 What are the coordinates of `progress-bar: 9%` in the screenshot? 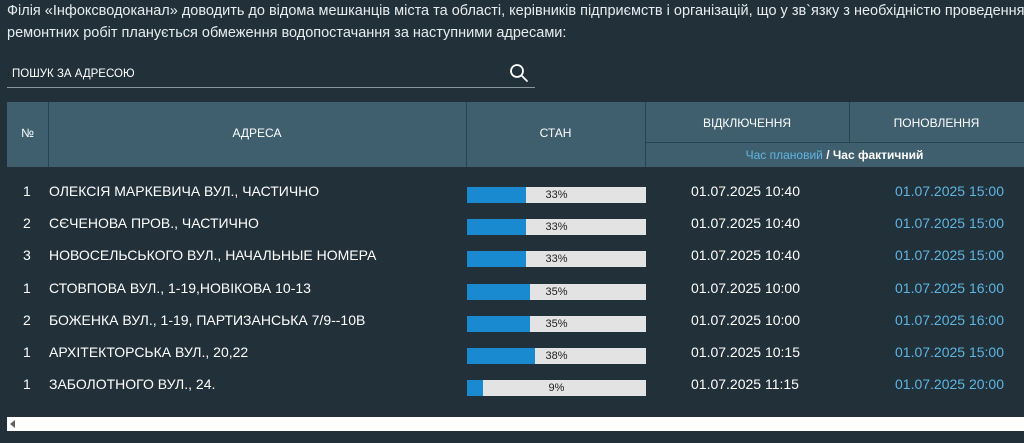 It's located at (556, 388).